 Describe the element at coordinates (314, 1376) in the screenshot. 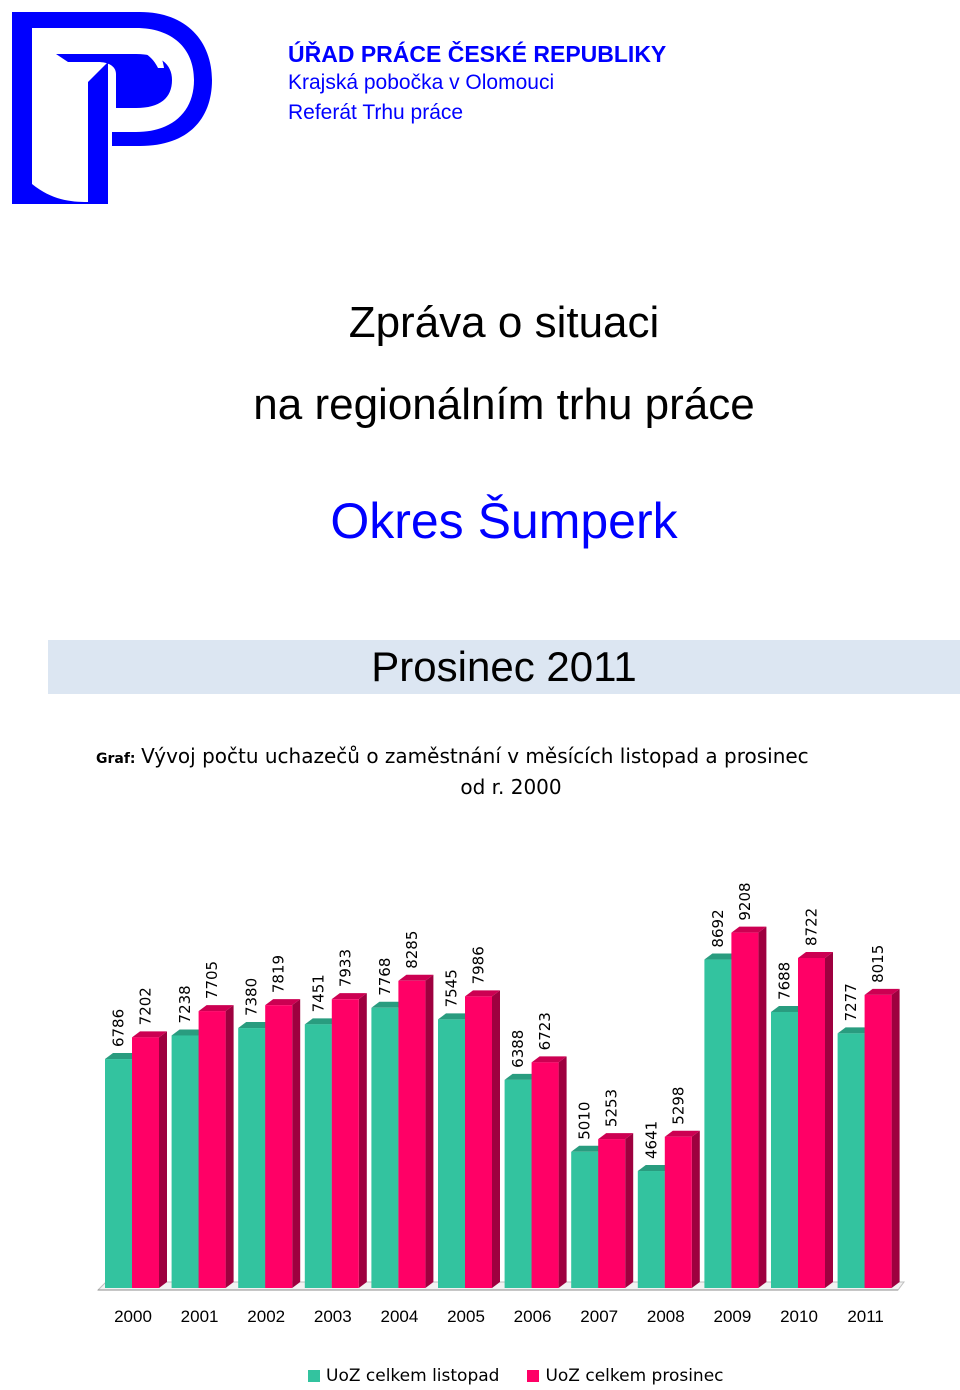

I see `legend-swatch-listopad` at that location.